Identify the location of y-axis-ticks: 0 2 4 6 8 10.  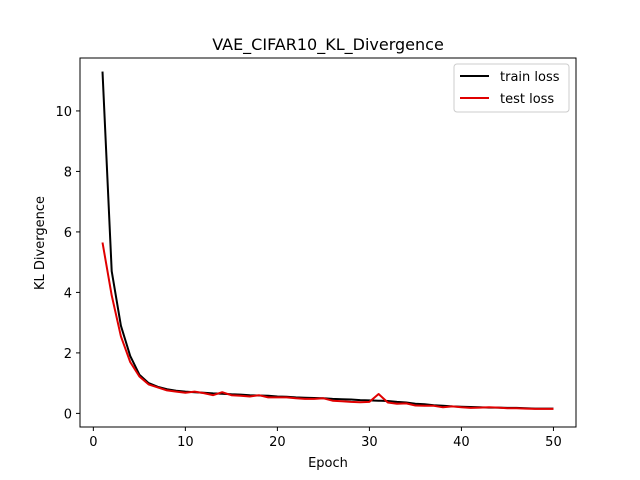
(67, 263).